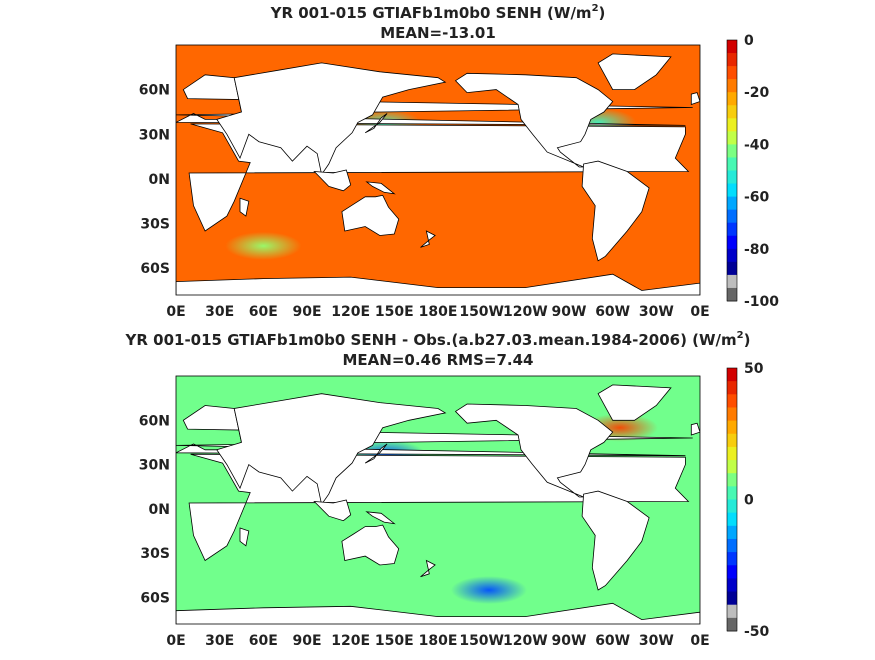 The height and width of the screenshot is (660, 875). I want to click on feature-southern-ocean, so click(488, 590).